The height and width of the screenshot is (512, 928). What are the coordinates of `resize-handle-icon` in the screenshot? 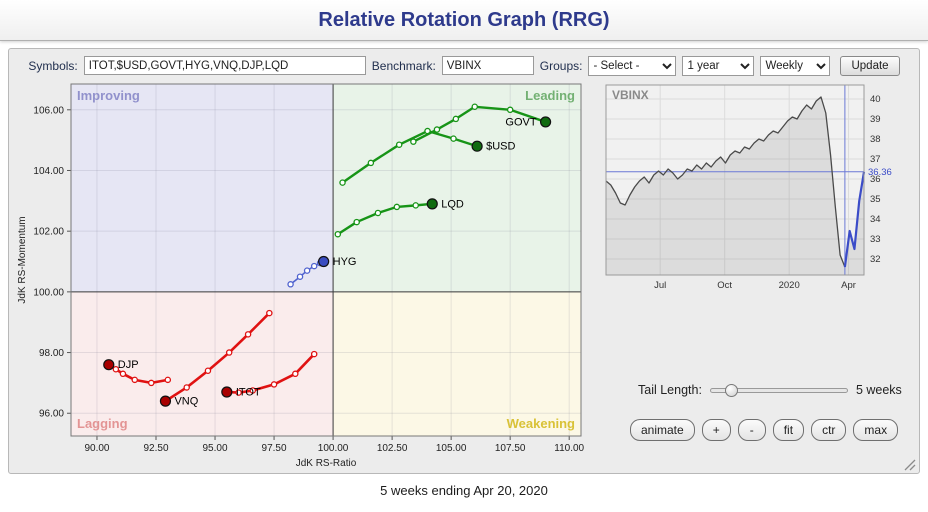 It's located at (910, 464).